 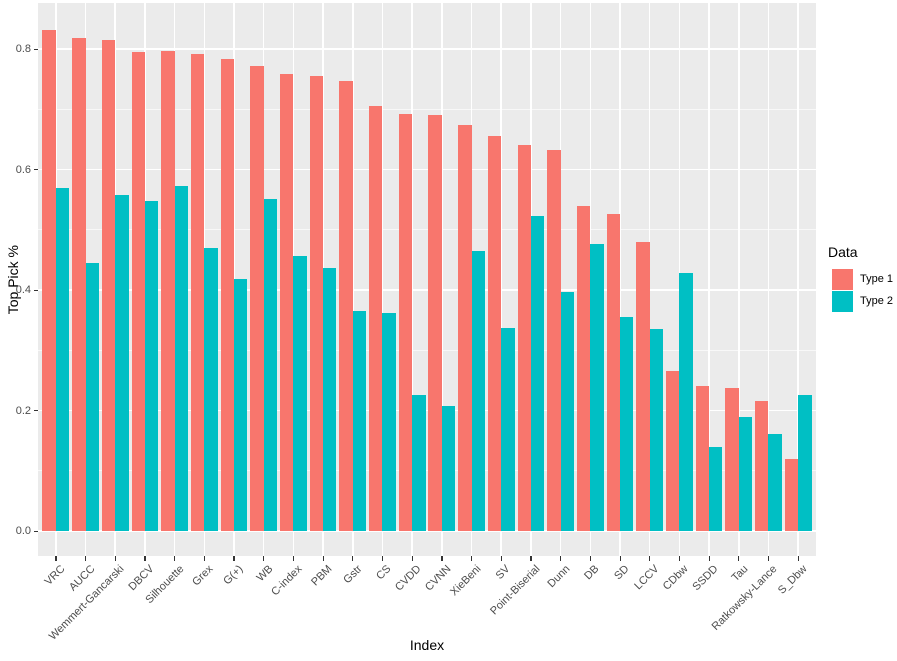 I want to click on y-tick-label: 0.6, so click(x=23, y=169).